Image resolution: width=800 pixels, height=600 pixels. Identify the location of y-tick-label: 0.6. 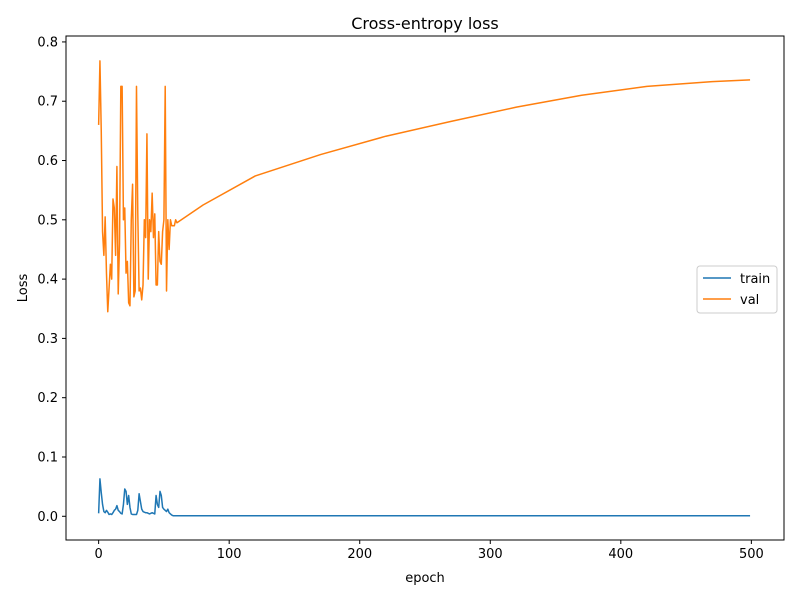
(47, 161).